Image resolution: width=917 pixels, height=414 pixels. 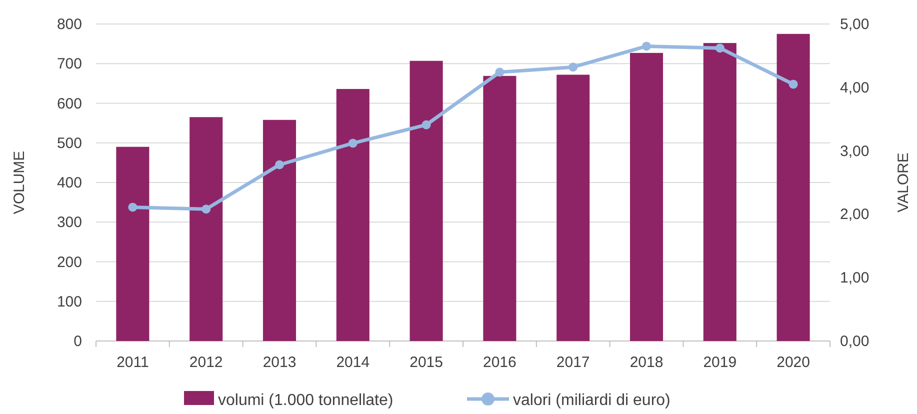 I want to click on y-tick-label: 100, so click(x=69, y=301).